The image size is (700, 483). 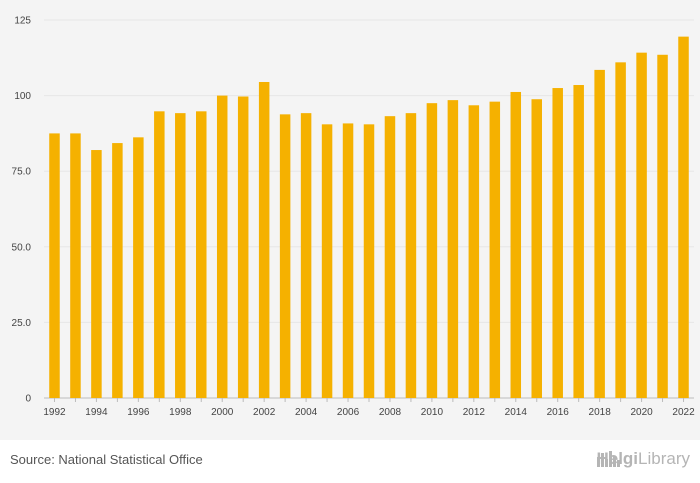 I want to click on bar-2007, so click(x=369, y=261).